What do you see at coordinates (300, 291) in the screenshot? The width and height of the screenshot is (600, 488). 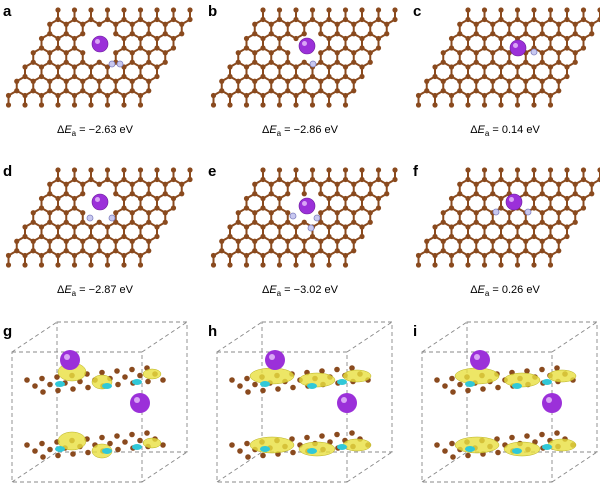 I see `energy-caption: ΔEa = −3.02 eV` at bounding box center [300, 291].